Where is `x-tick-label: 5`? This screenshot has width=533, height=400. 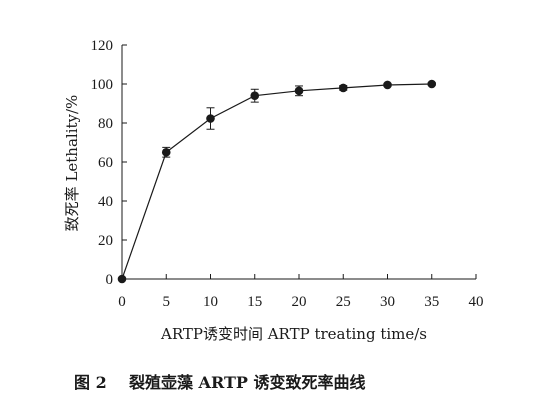 x-tick-label: 5 is located at coordinates (167, 302).